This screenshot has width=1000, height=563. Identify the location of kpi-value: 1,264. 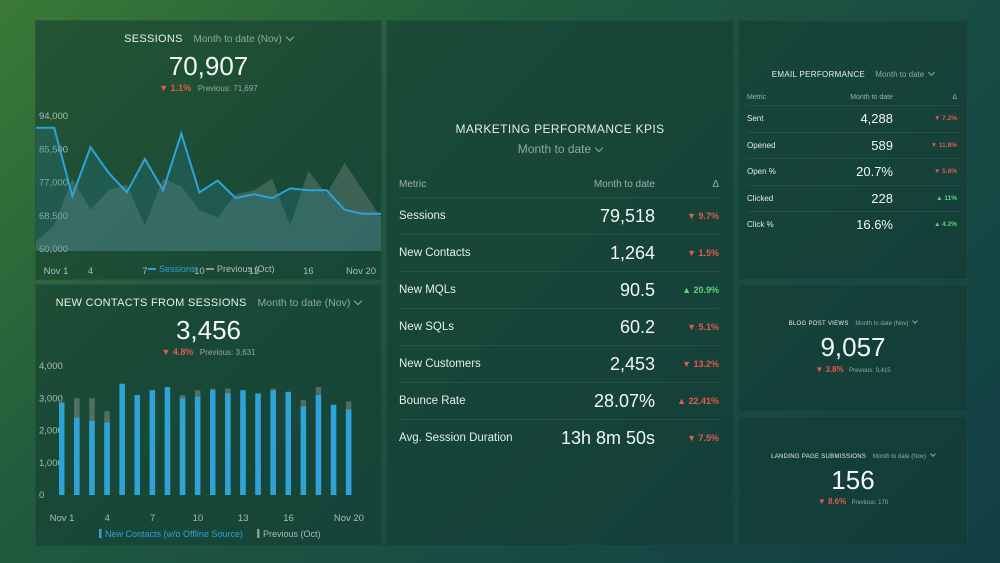
(632, 252).